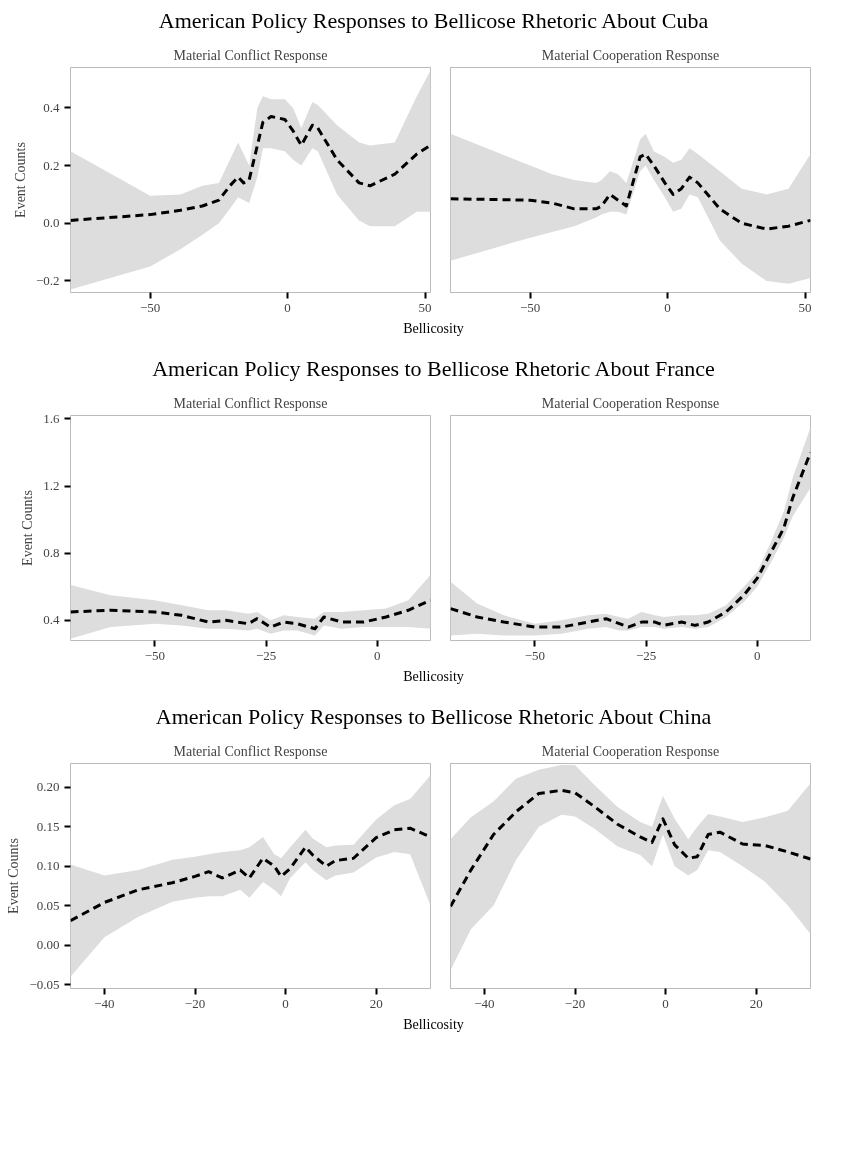 The image size is (857, 1169). Describe the element at coordinates (433, 369) in the screenshot. I see `chart-title: American Policy Responses to Bellicose Rhetoric About France` at that location.